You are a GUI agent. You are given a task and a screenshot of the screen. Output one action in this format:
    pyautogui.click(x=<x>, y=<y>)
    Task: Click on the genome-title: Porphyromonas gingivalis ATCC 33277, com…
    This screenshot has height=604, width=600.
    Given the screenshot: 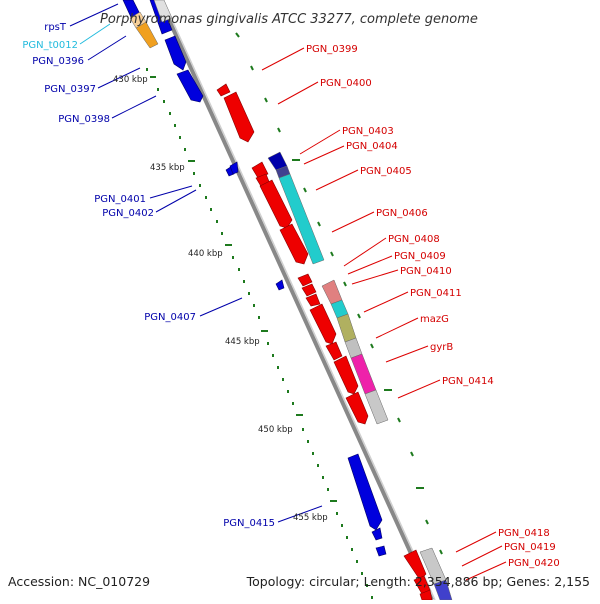 What is the action you would take?
    pyautogui.click(x=289, y=19)
    